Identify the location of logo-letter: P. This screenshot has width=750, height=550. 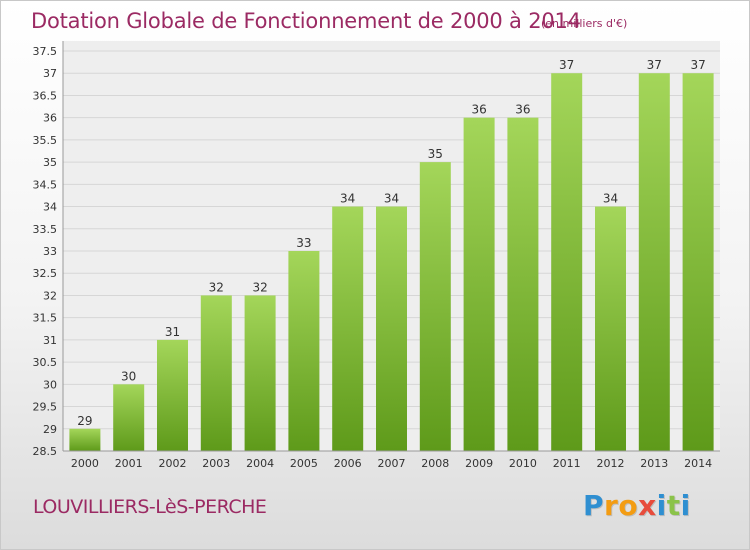
(594, 505).